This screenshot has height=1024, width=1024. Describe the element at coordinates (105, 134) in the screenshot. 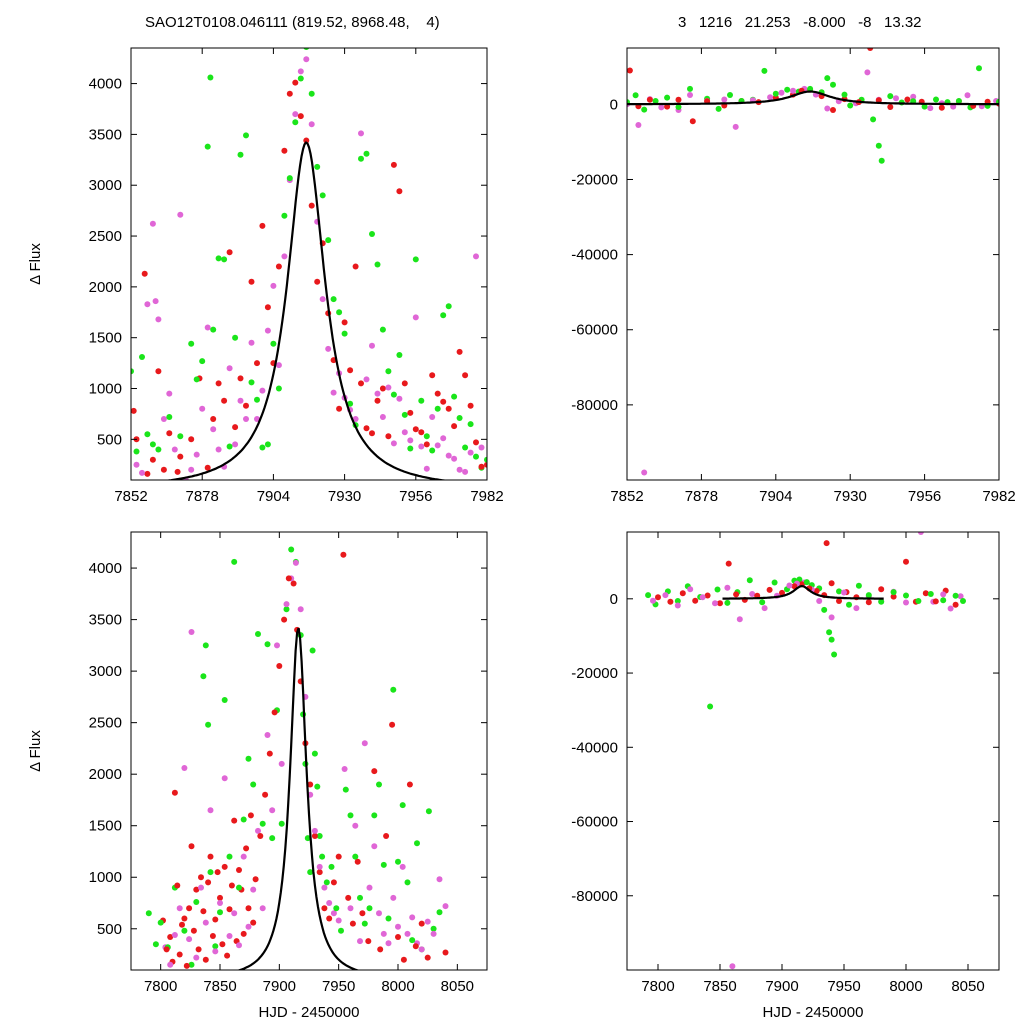

I see `y-tick-label: 3500` at that location.